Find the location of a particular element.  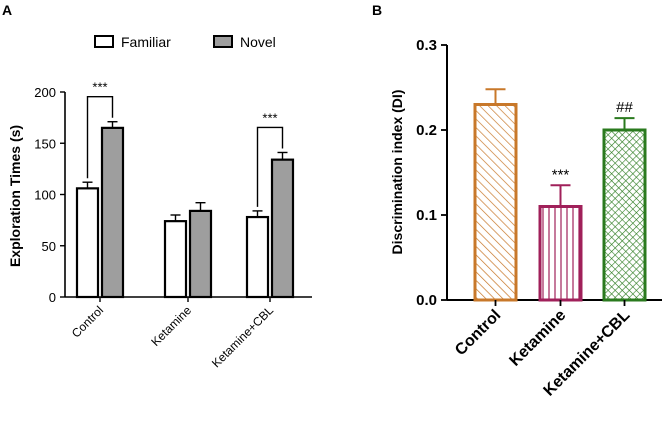

y-tick-label: 50 is located at coordinates (49, 246).